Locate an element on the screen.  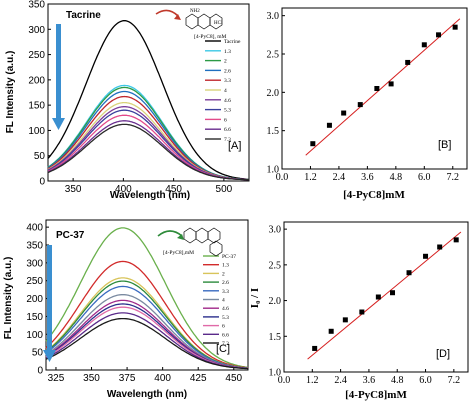
panel-a-legend-label: 1.3 is located at coordinates (227, 52).